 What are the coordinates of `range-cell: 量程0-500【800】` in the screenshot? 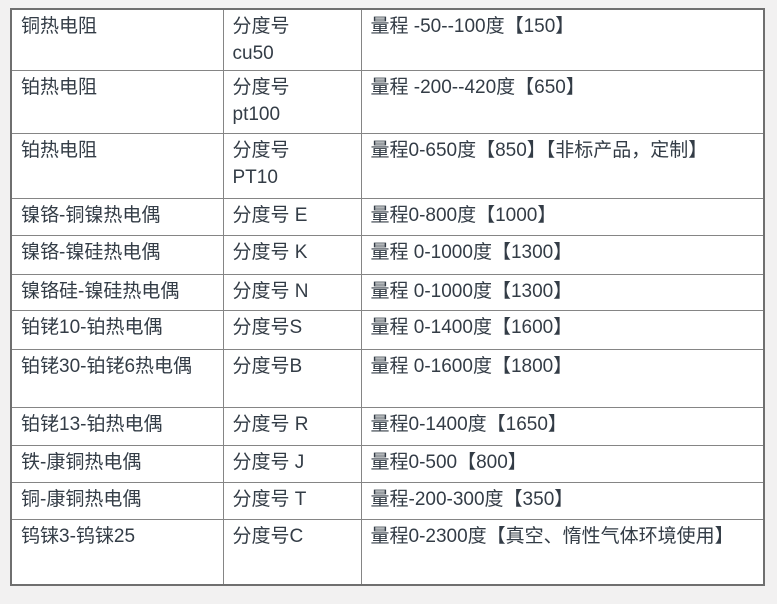 It's located at (562, 464).